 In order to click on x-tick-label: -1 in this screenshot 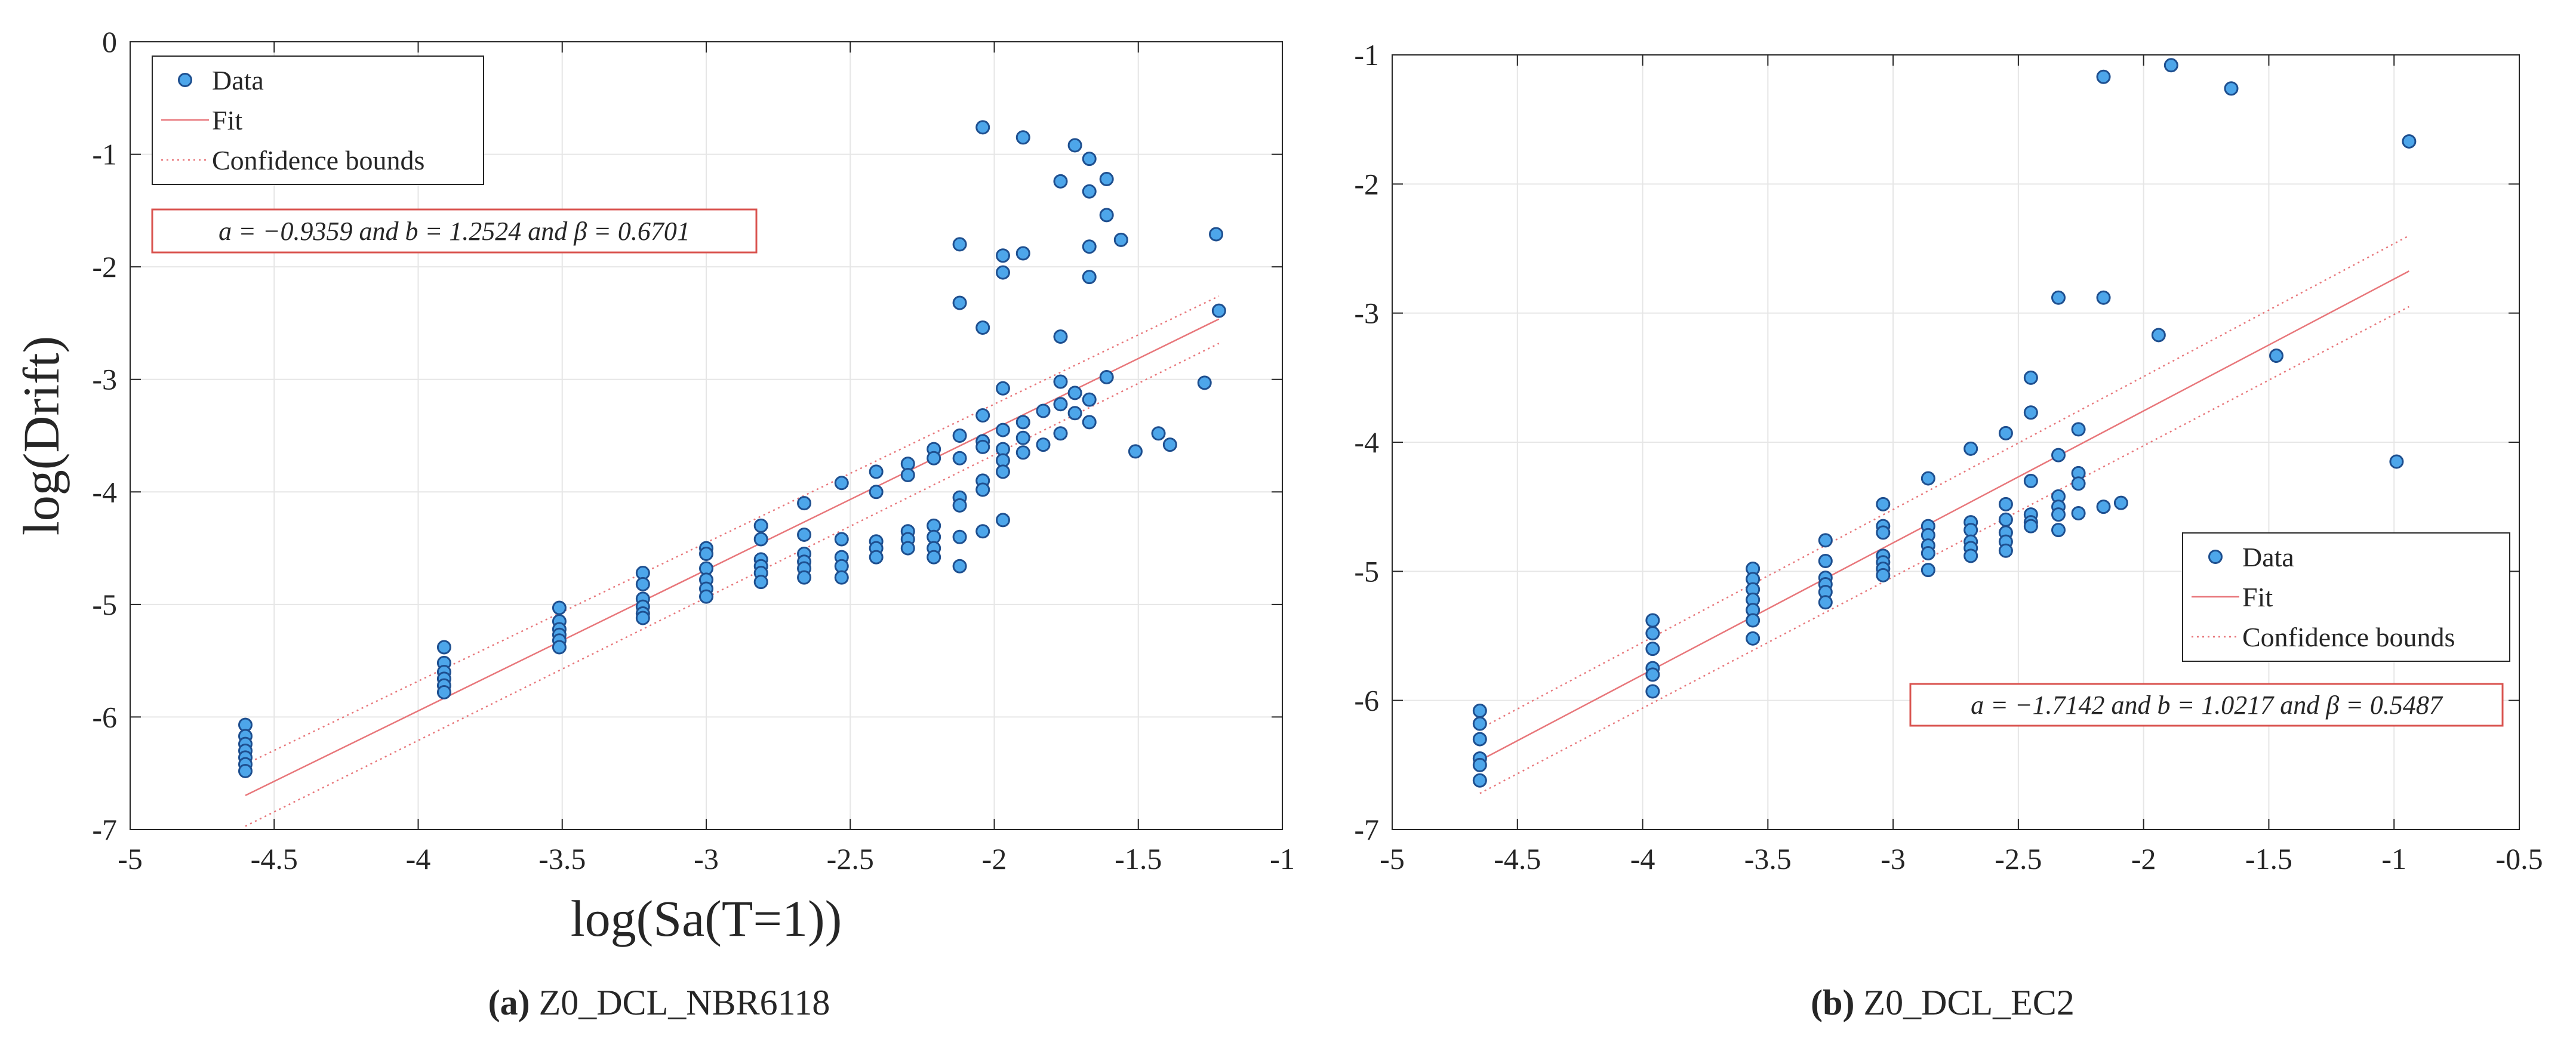, I will do `click(1282, 858)`.